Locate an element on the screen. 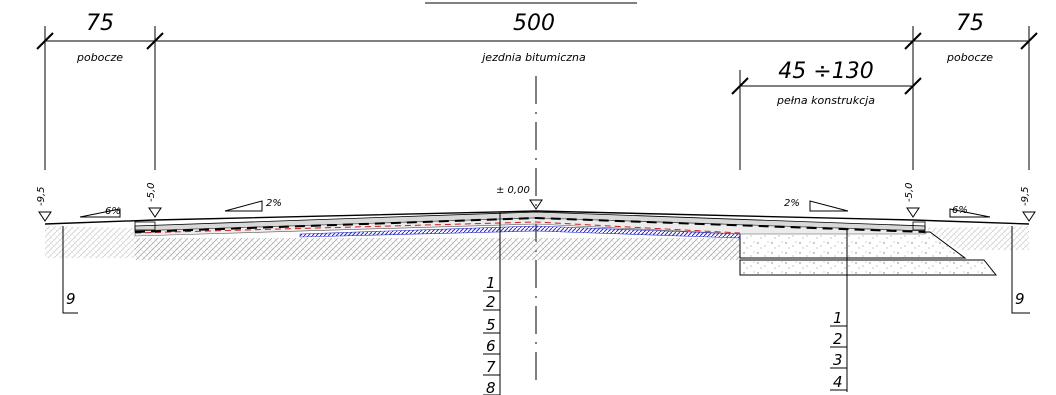  elevation-marker-left-road-edge: -5,0 is located at coordinates (154, 200).